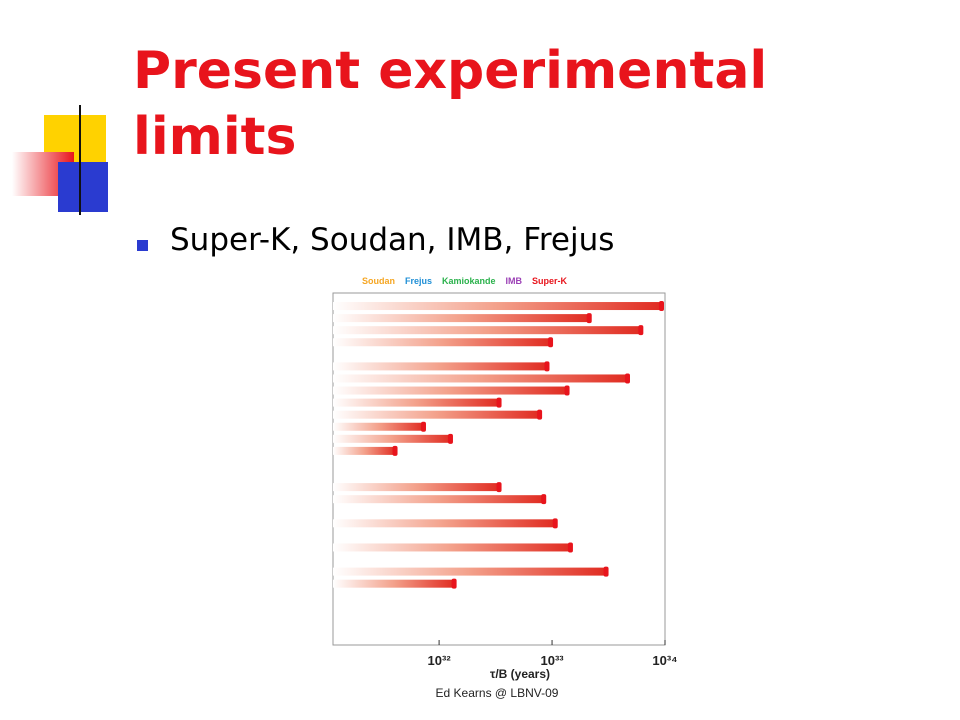 This screenshot has width=960, height=720. Describe the element at coordinates (142, 245) in the screenshot. I see `bullet-mark` at that location.